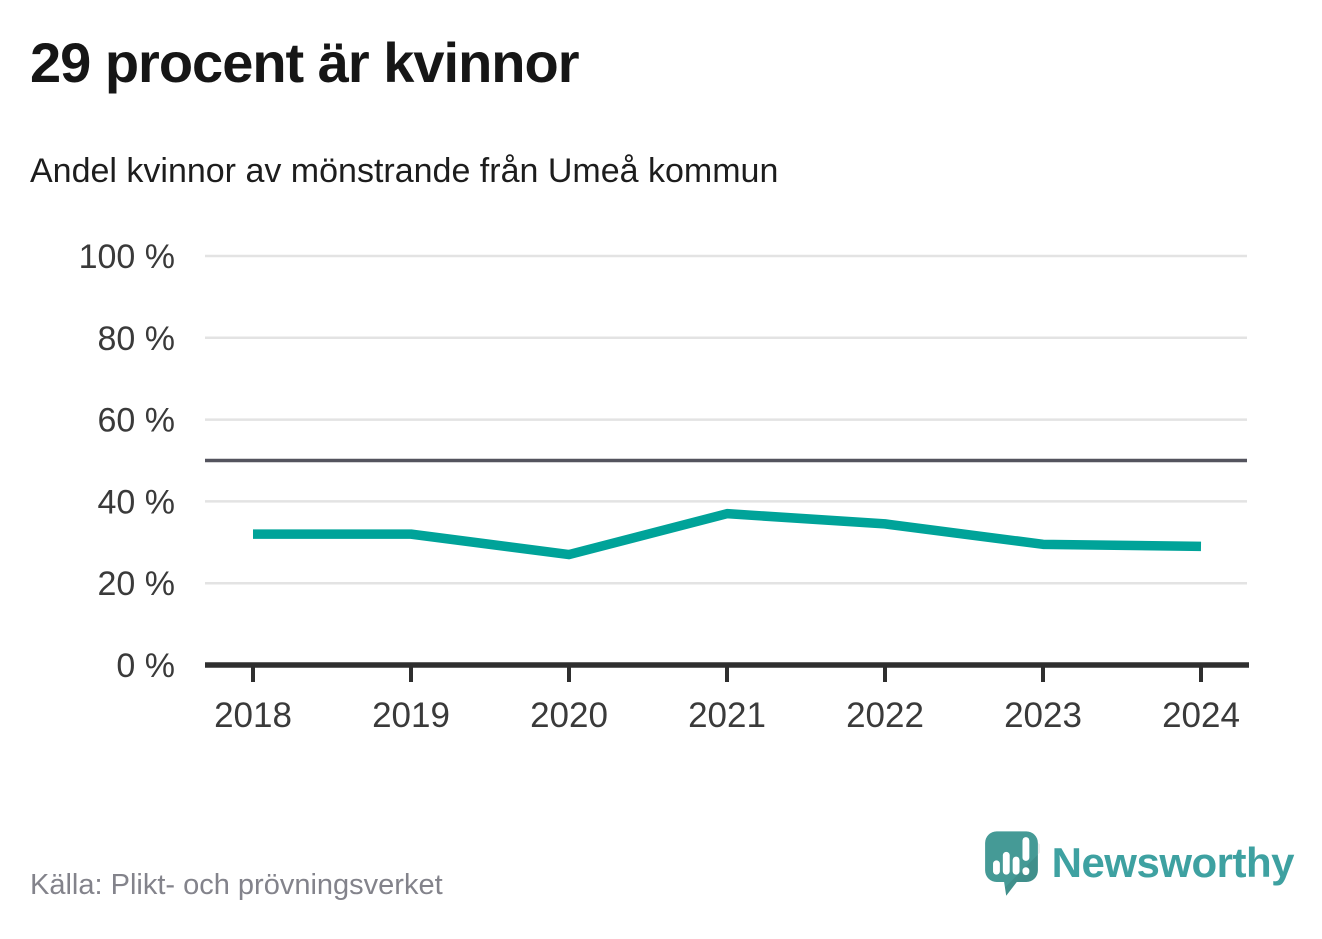 The height and width of the screenshot is (939, 1322). What do you see at coordinates (411, 715) in the screenshot?
I see `x-tick-label: 2019` at bounding box center [411, 715].